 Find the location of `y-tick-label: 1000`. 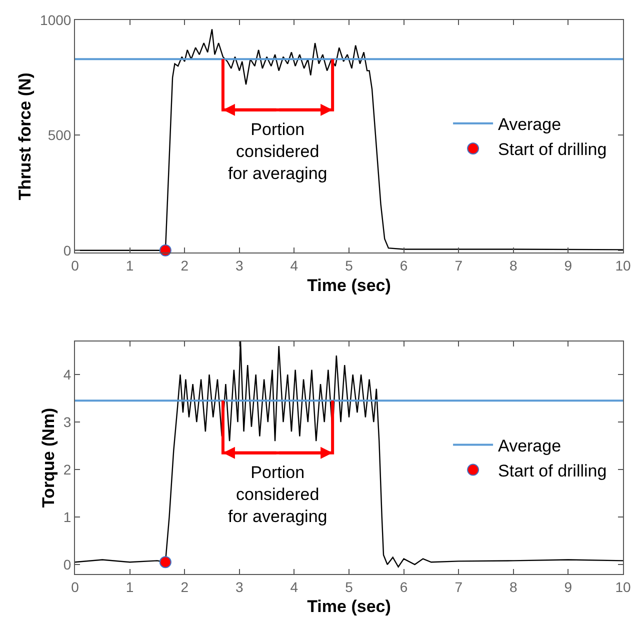

y-tick-label: 1000 is located at coordinates (56, 20).